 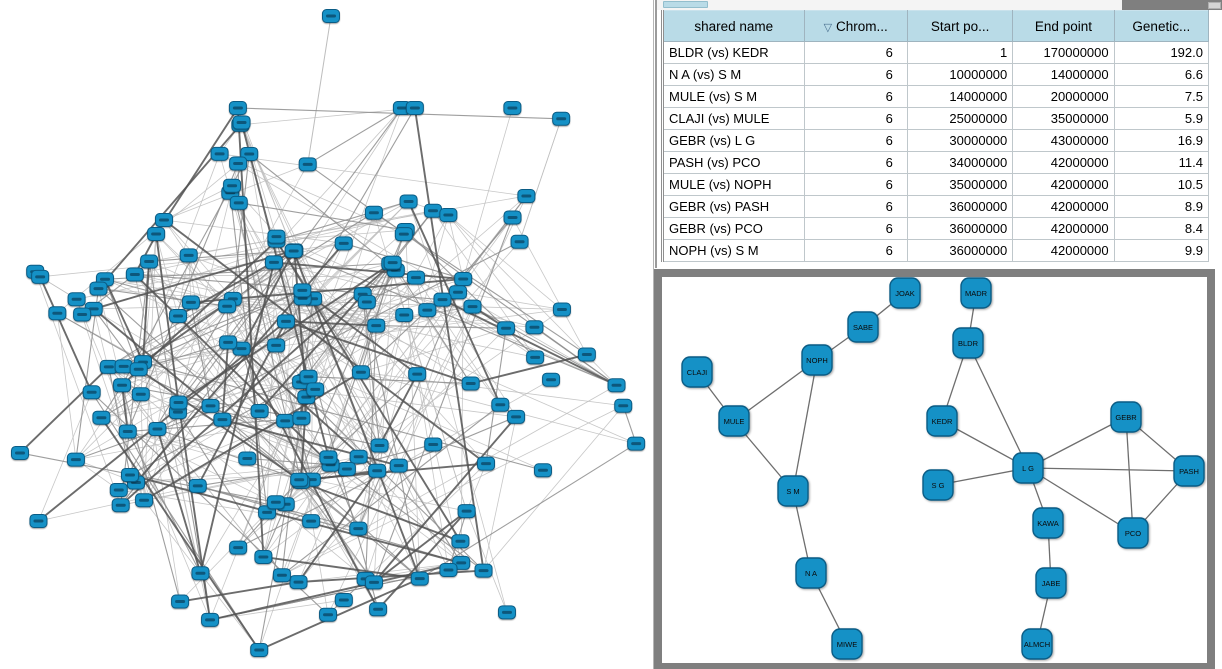 I want to click on table-cell: 5.9, so click(x=1161, y=118).